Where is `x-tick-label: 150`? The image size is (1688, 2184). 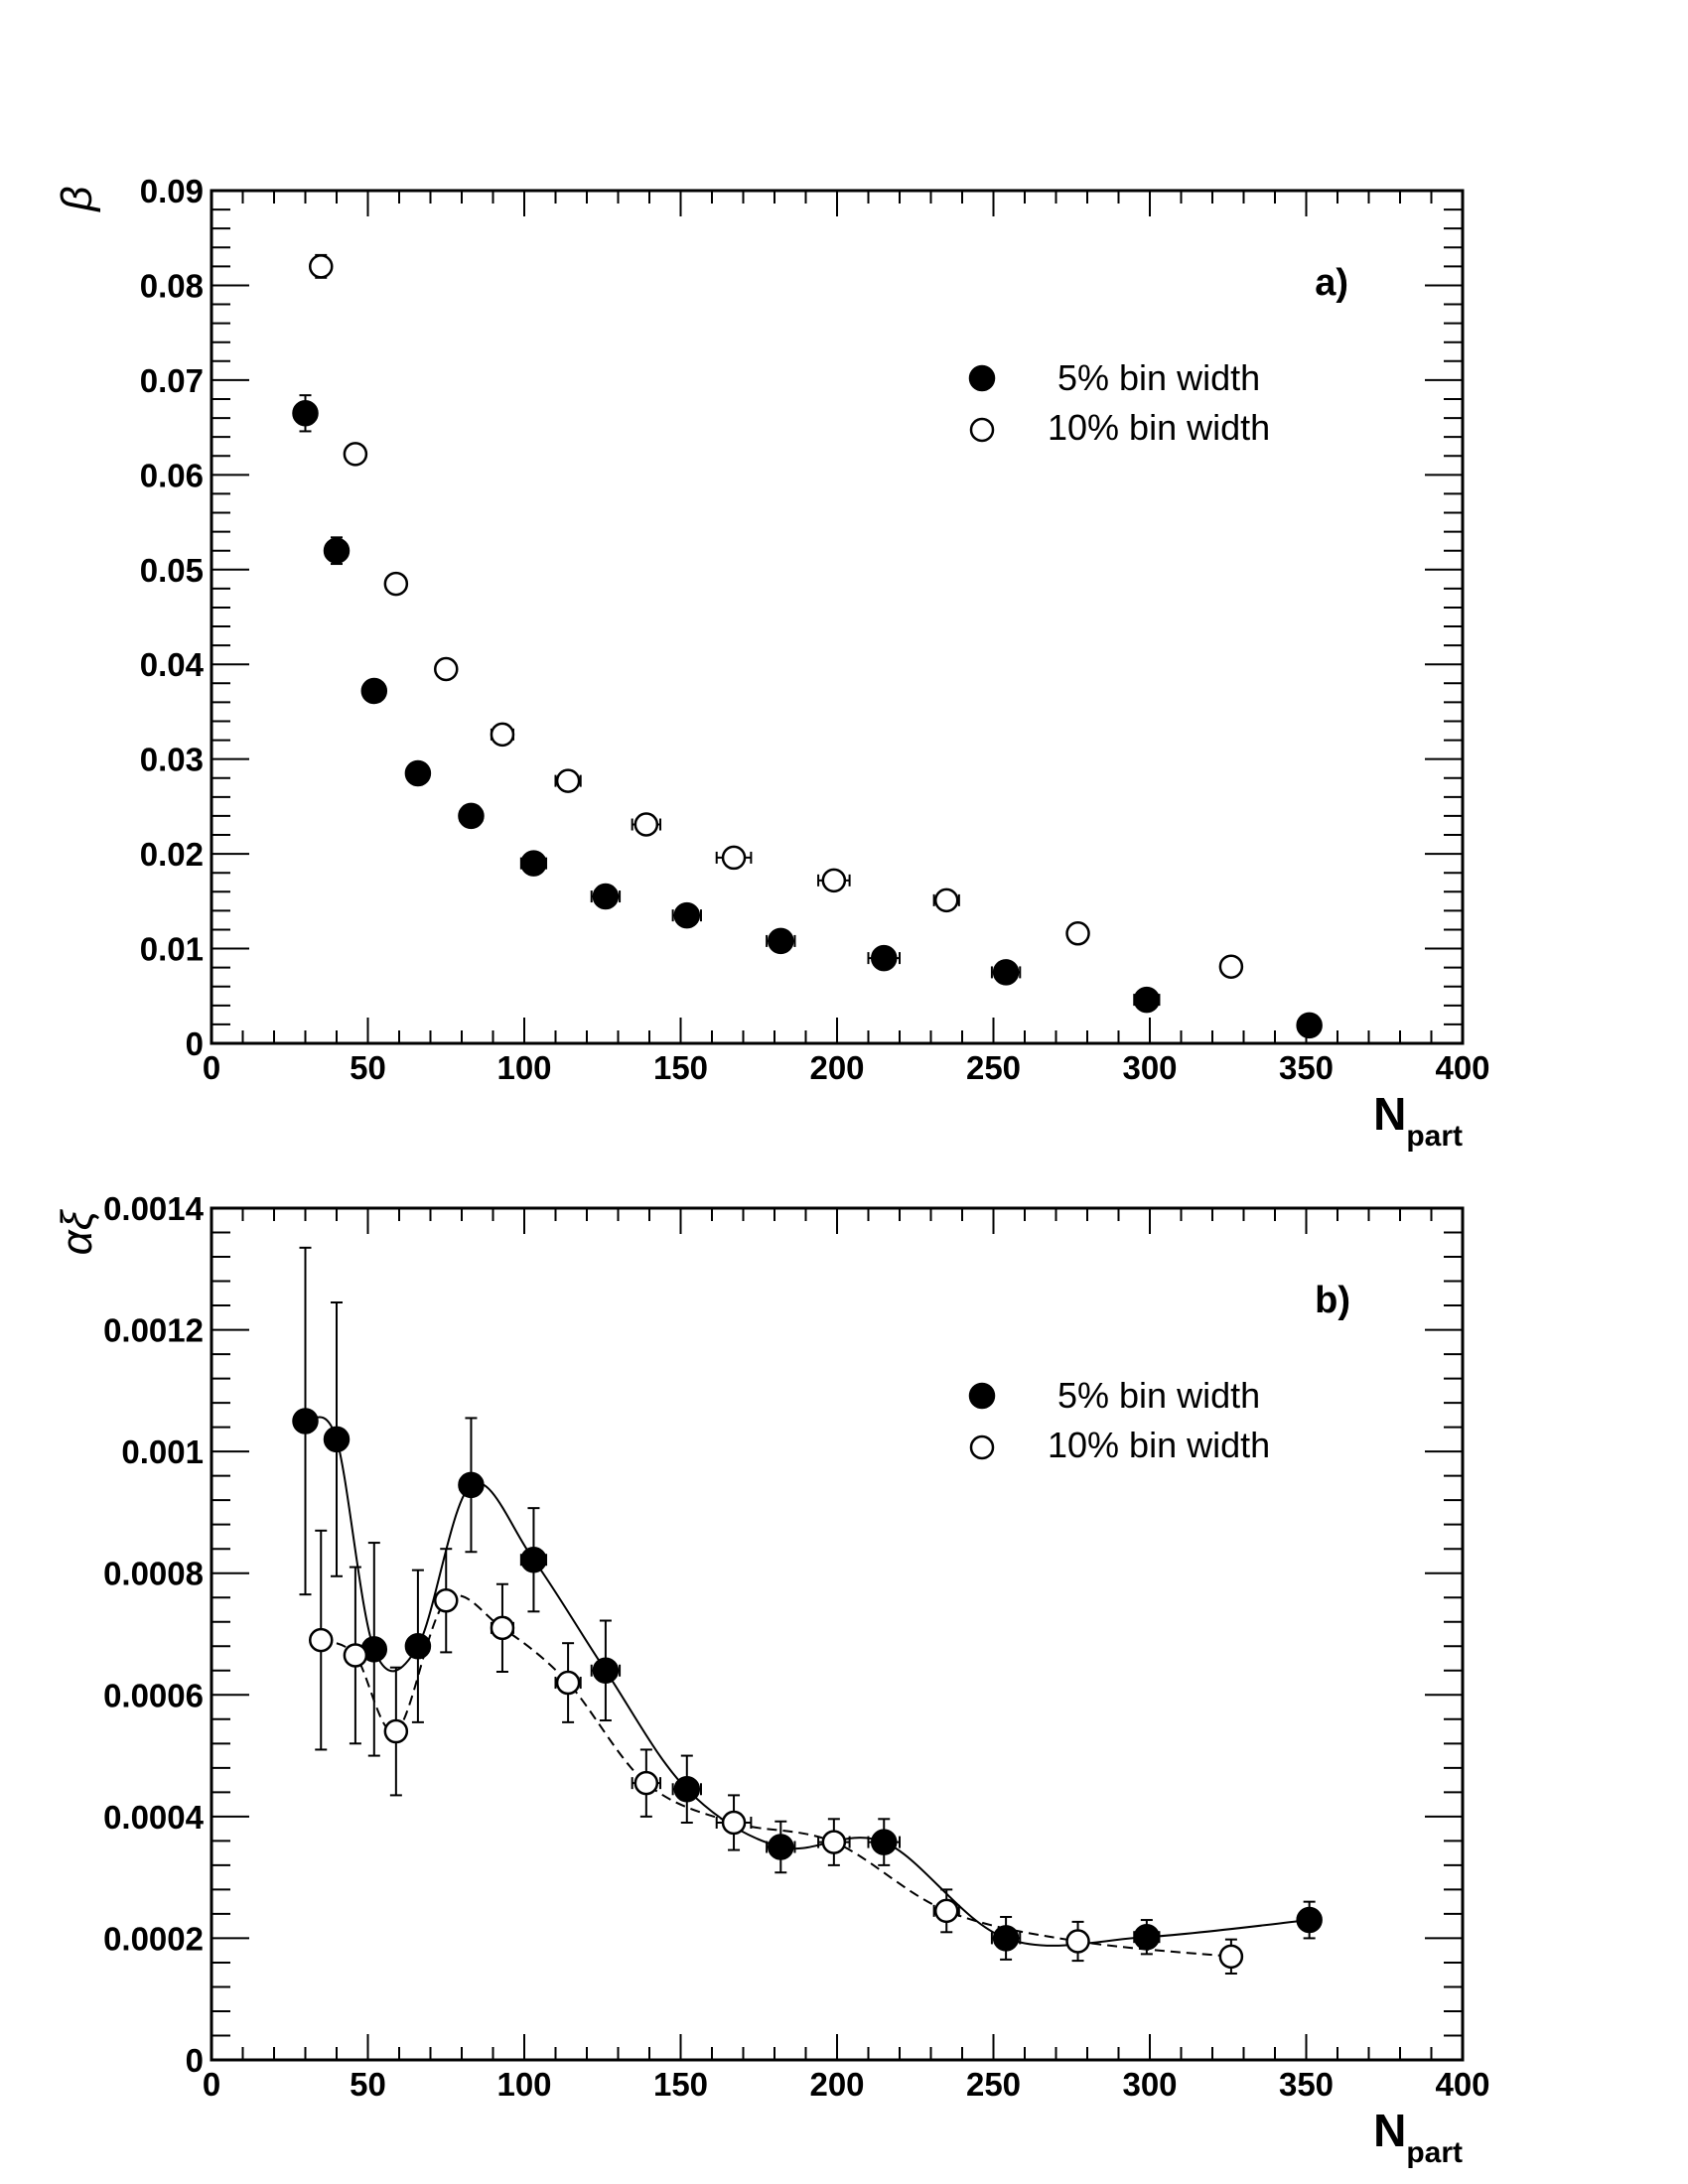 x-tick-label: 150 is located at coordinates (680, 2084).